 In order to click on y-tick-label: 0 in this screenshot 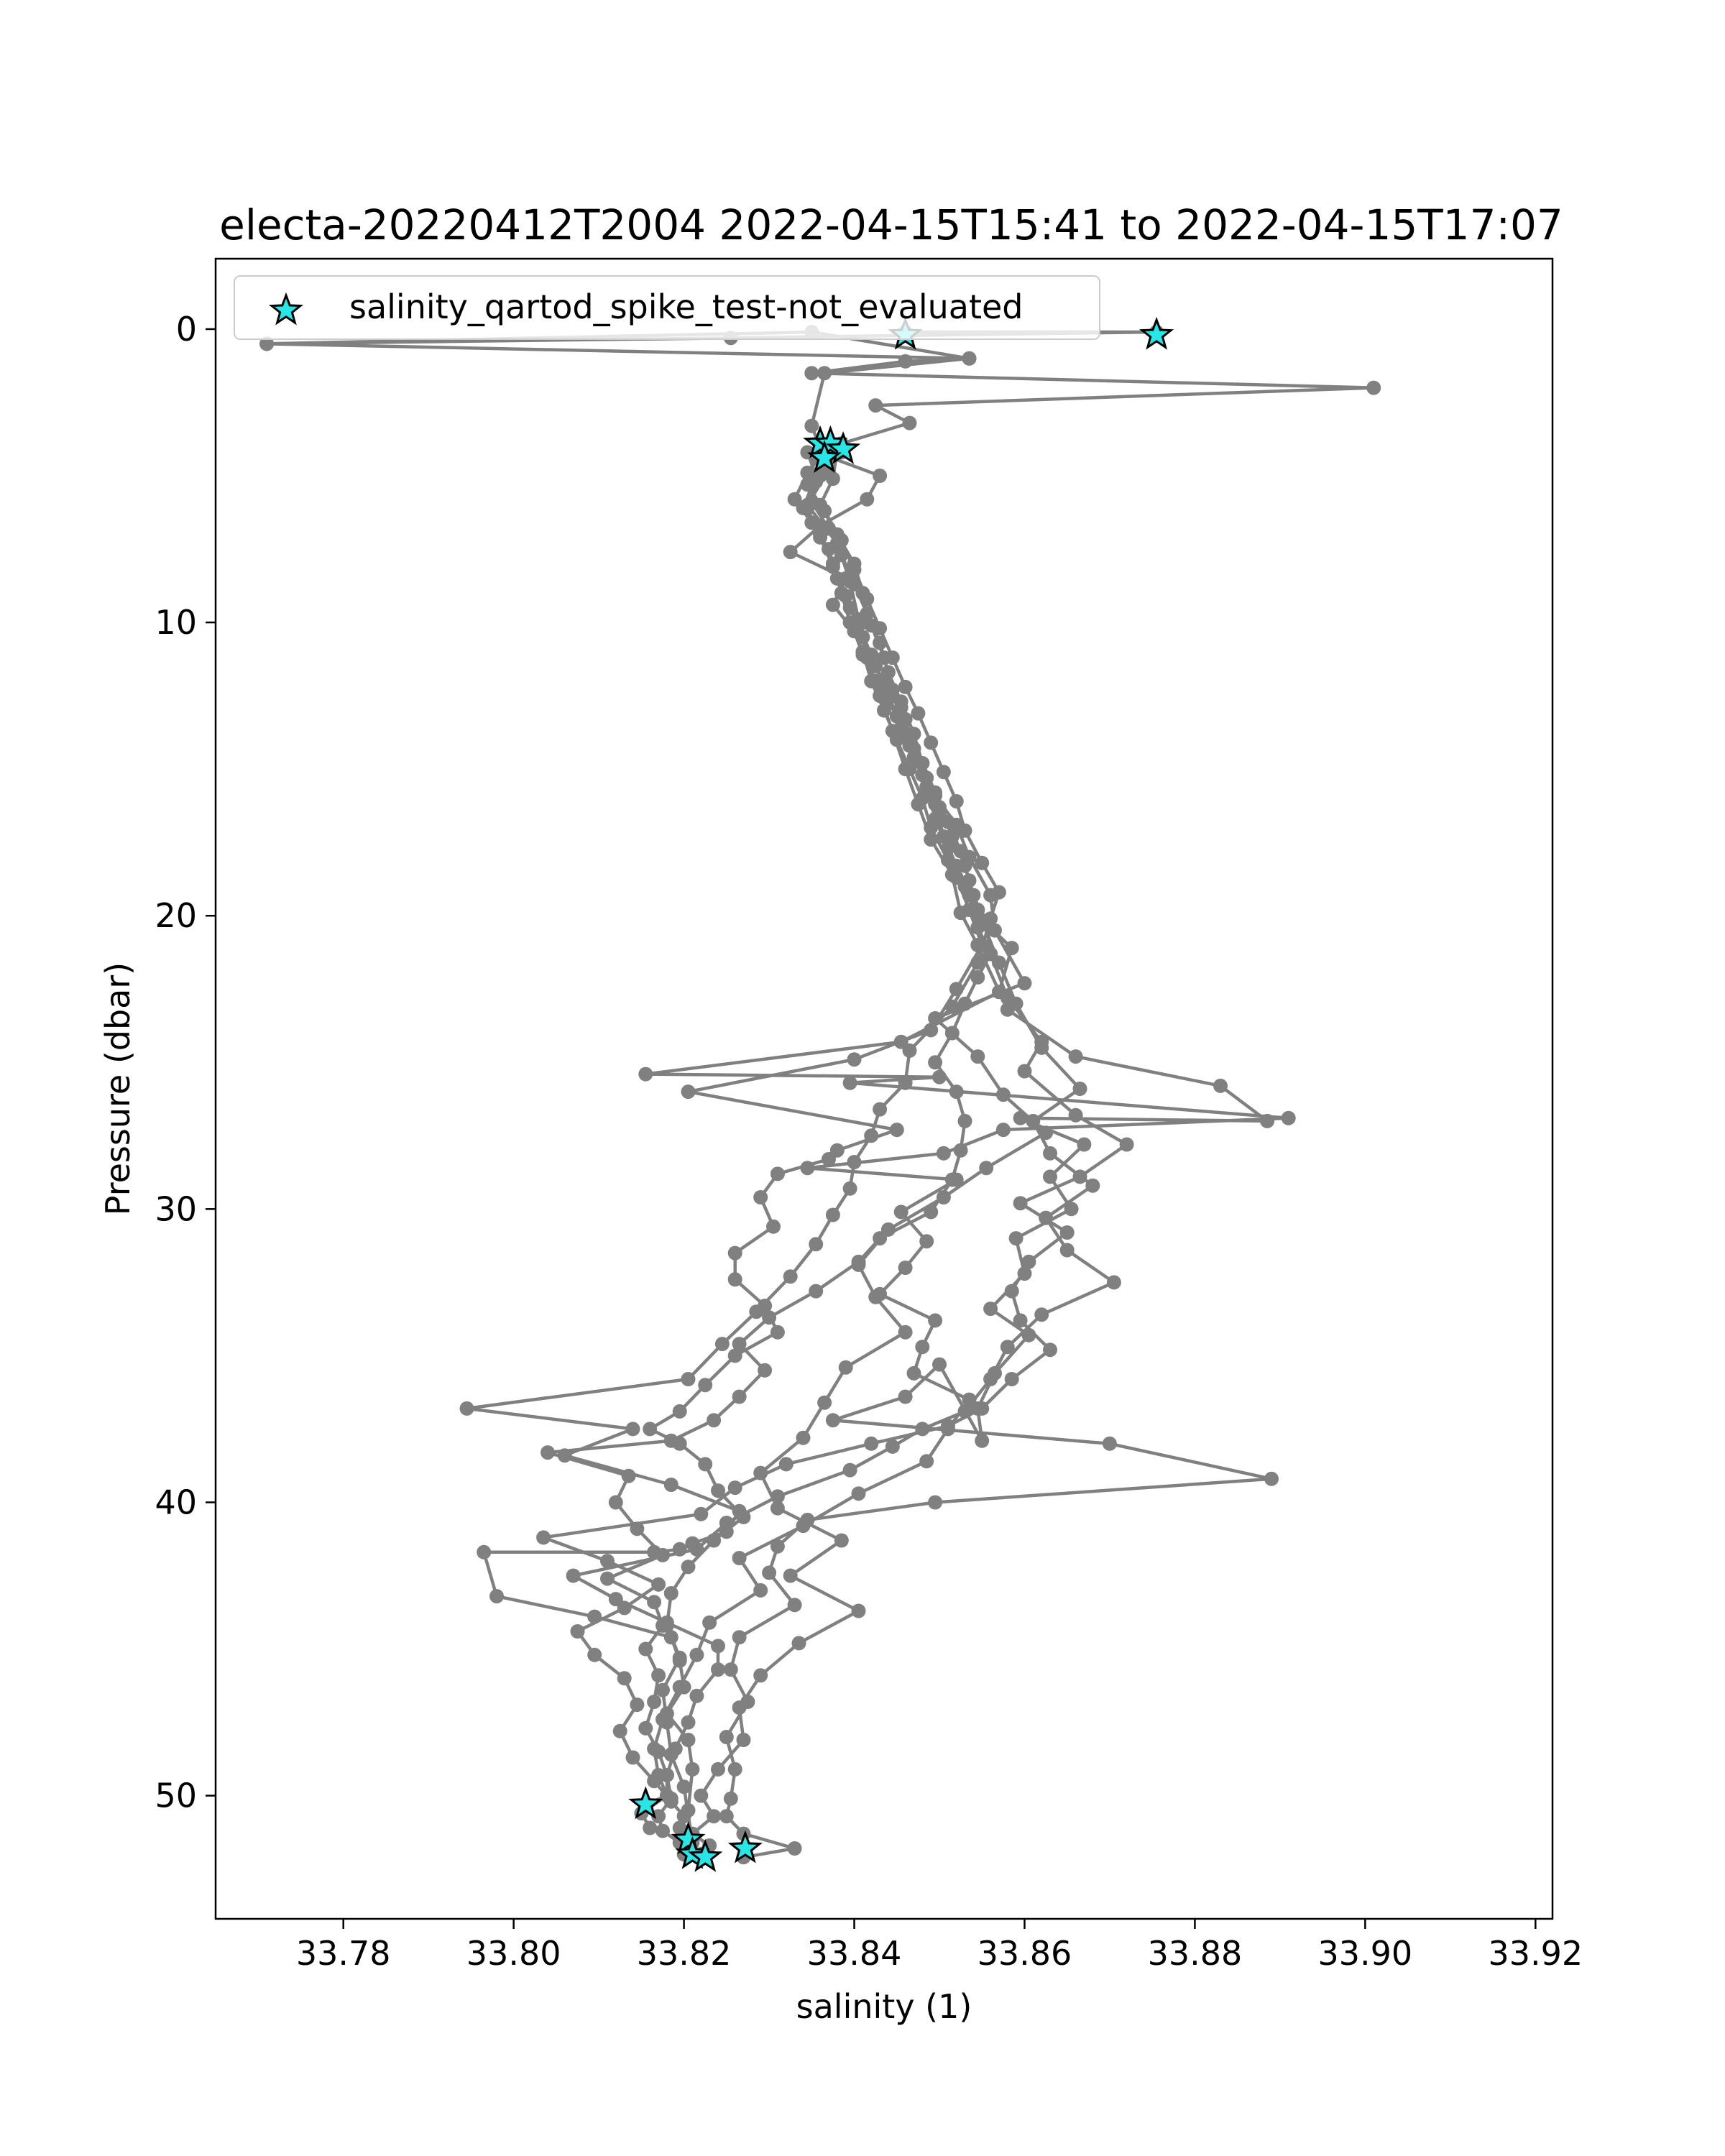, I will do `click(186, 329)`.